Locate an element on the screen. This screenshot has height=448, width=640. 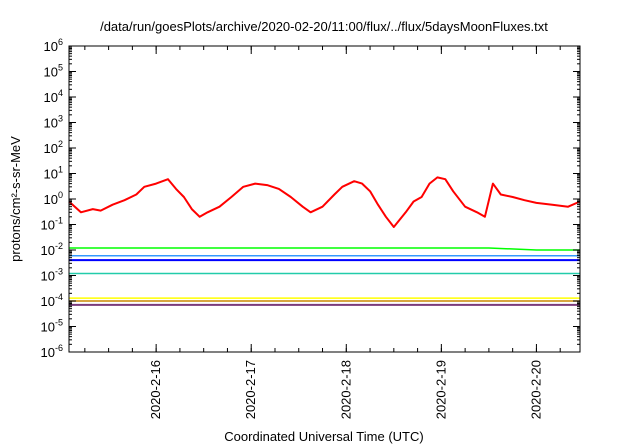
y-tick-label: 10⁻⁵ is located at coordinates (52, 326).